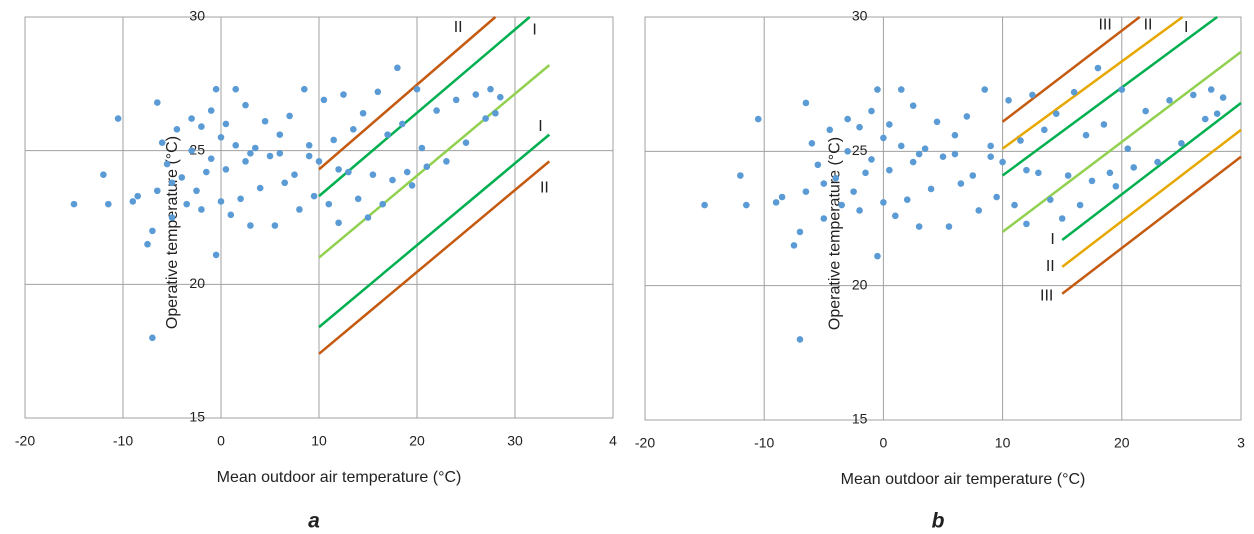  I want to click on x-tick-label: 20, so click(417, 441).